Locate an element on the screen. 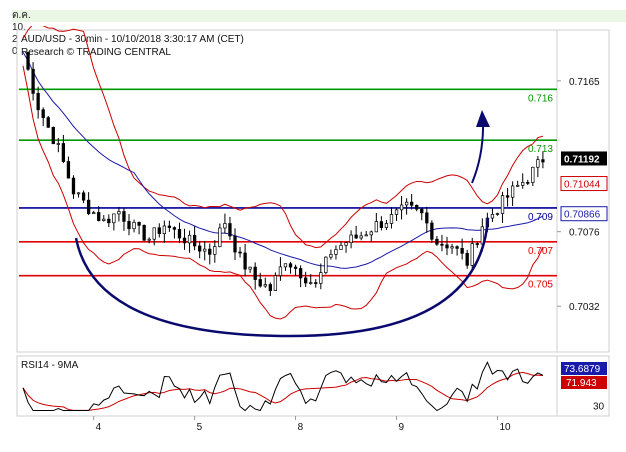  rsi-ma-box is located at coordinates (584, 382).